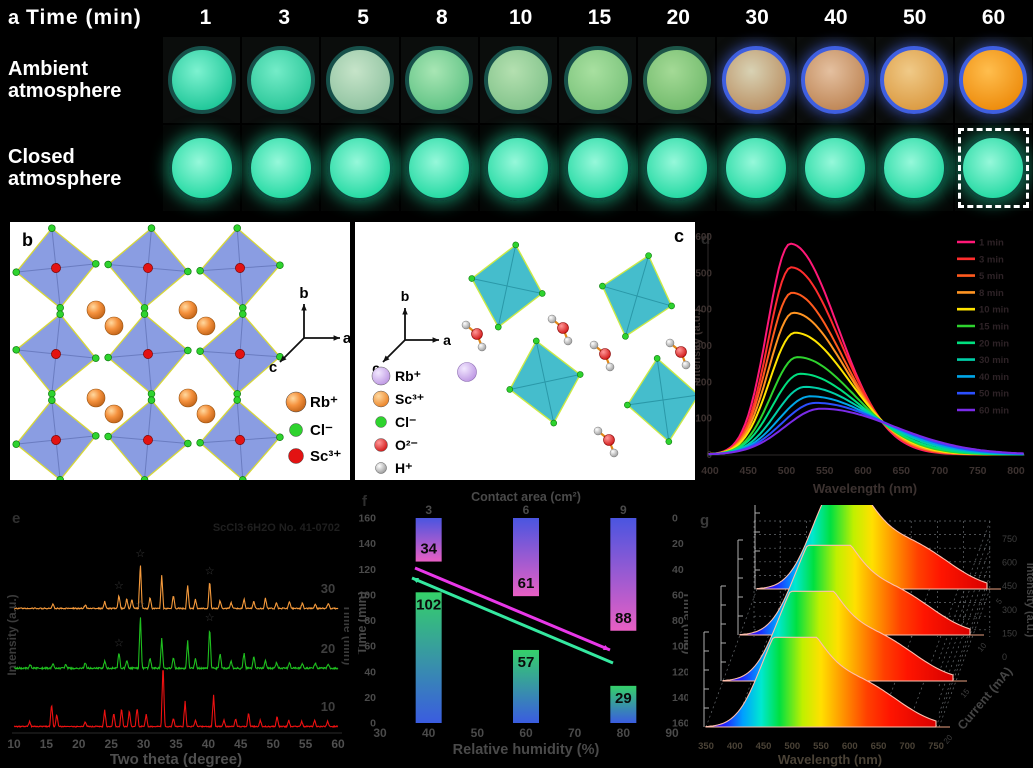 The image size is (1033, 768). What do you see at coordinates (367, 570) in the screenshot?
I see `left-tick: 120` at bounding box center [367, 570].